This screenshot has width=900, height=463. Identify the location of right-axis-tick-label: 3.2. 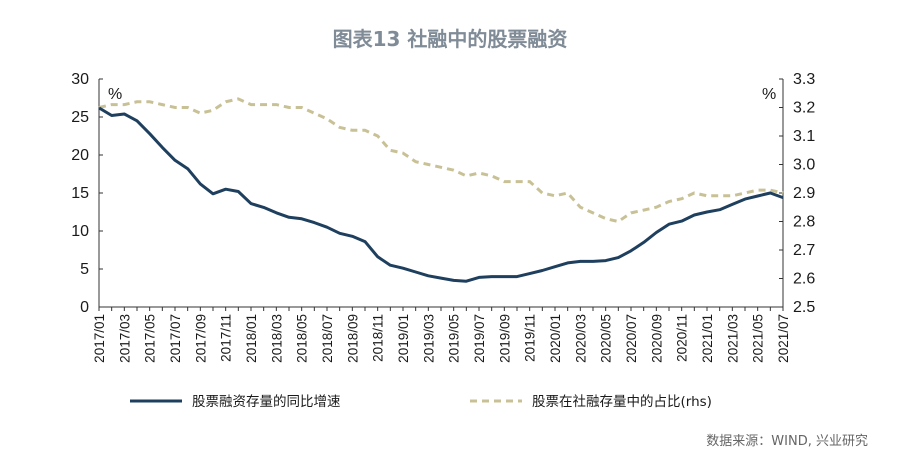
(804, 108).